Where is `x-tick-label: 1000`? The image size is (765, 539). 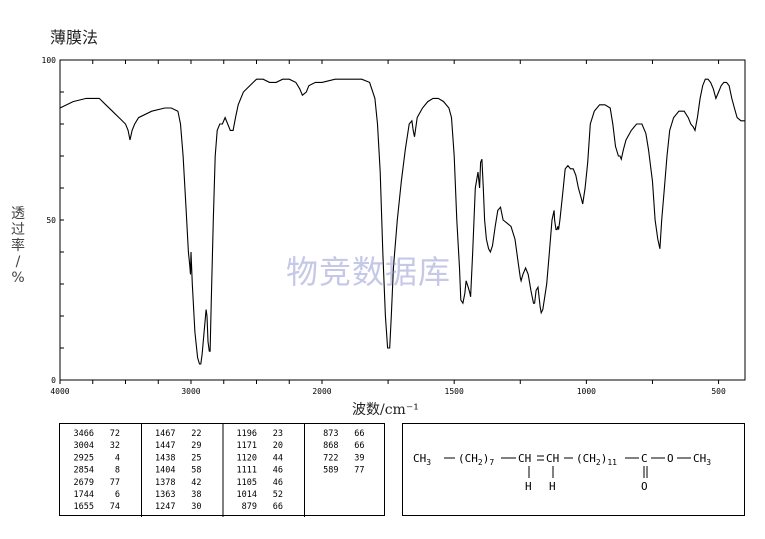 x-tick-label: 1000 is located at coordinates (586, 391).